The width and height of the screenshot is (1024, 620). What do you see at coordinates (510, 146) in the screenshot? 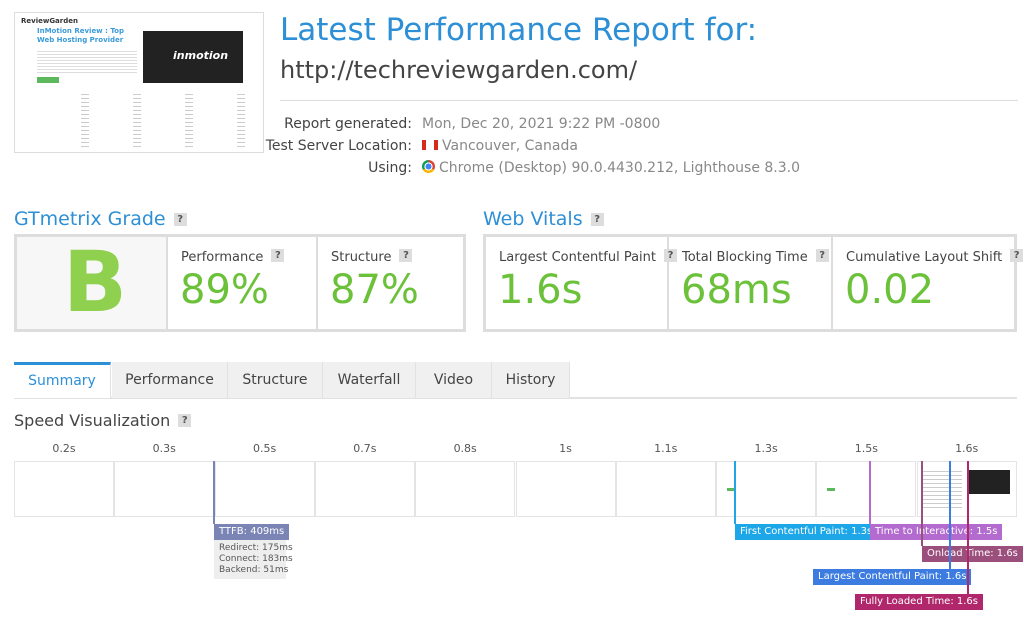
I see `info-value-text: Vancouver, Canada` at bounding box center [510, 146].